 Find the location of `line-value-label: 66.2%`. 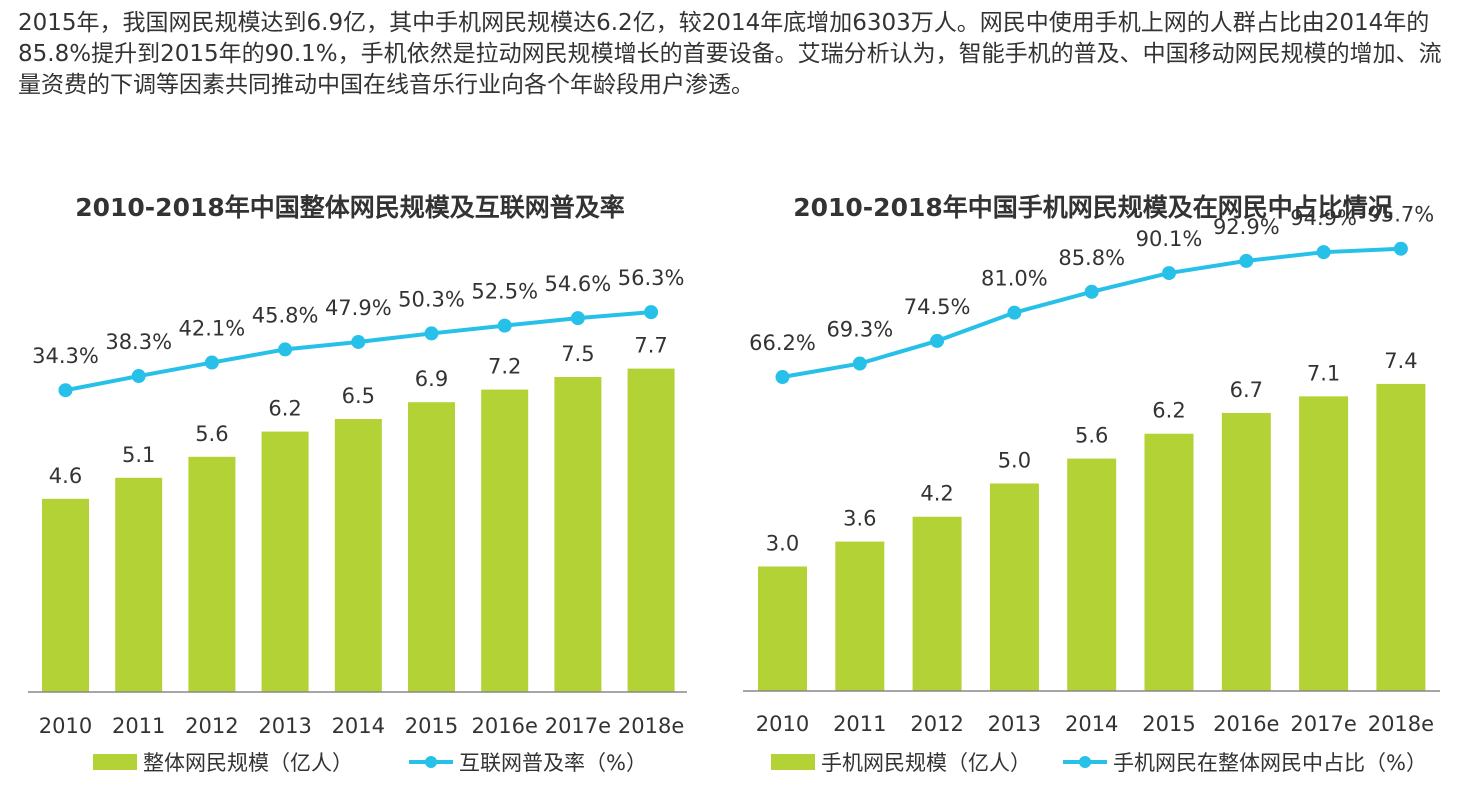

line-value-label: 66.2% is located at coordinates (782, 343).